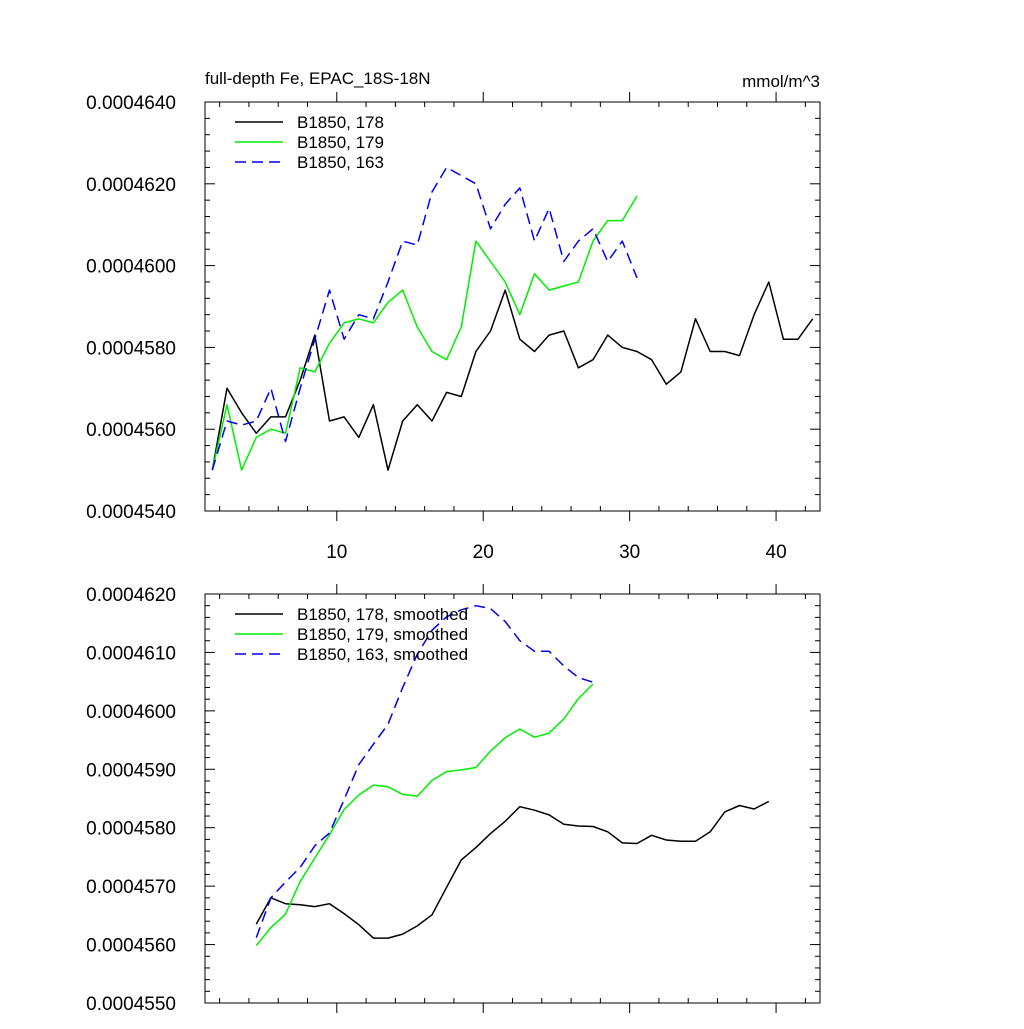 The width and height of the screenshot is (1024, 1029). Describe the element at coordinates (131, 1004) in the screenshot. I see `y-tick-label: 0.0004550` at that location.